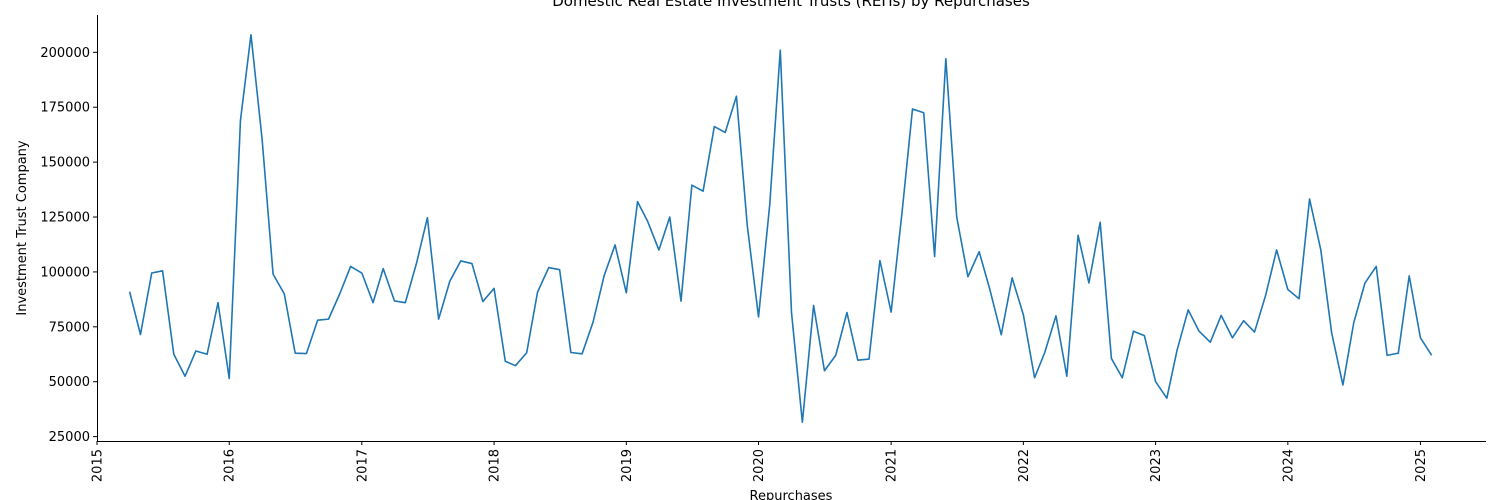  What do you see at coordinates (65, 272) in the screenshot?
I see `y-tick-label: 100000` at bounding box center [65, 272].